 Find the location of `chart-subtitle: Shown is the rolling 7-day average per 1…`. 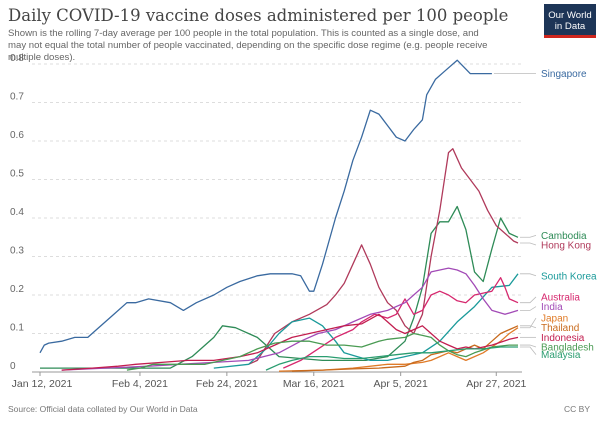

chart-subtitle: Shown is the rolling 7-day average per 1… is located at coordinates (248, 45).